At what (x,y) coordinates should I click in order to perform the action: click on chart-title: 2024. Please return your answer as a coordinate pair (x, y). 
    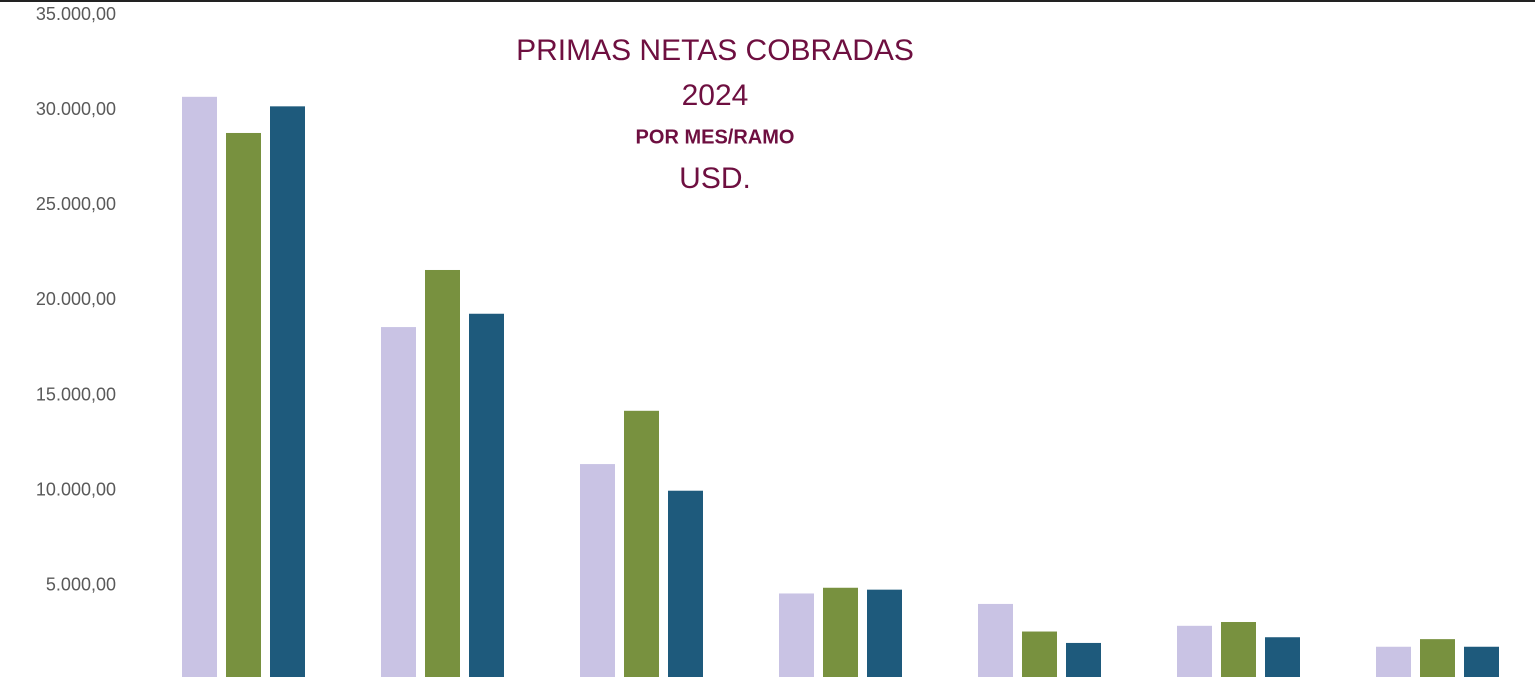
    Looking at the image, I should click on (715, 95).